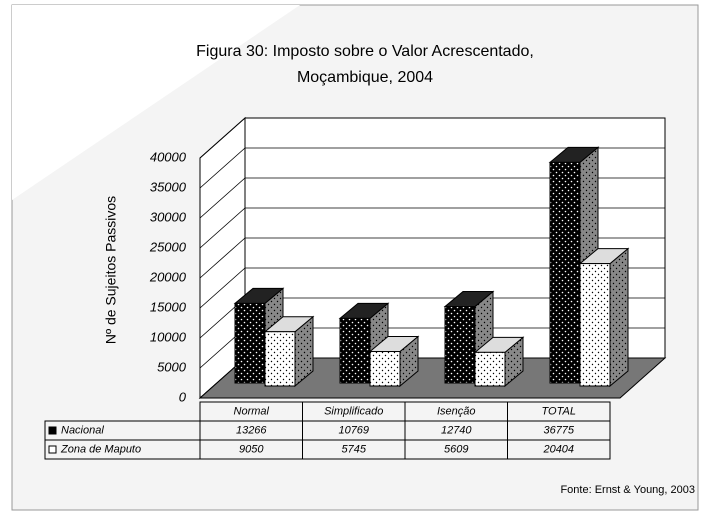 The width and height of the screenshot is (709, 519). I want to click on y-tick-label: 15000, so click(168, 306).